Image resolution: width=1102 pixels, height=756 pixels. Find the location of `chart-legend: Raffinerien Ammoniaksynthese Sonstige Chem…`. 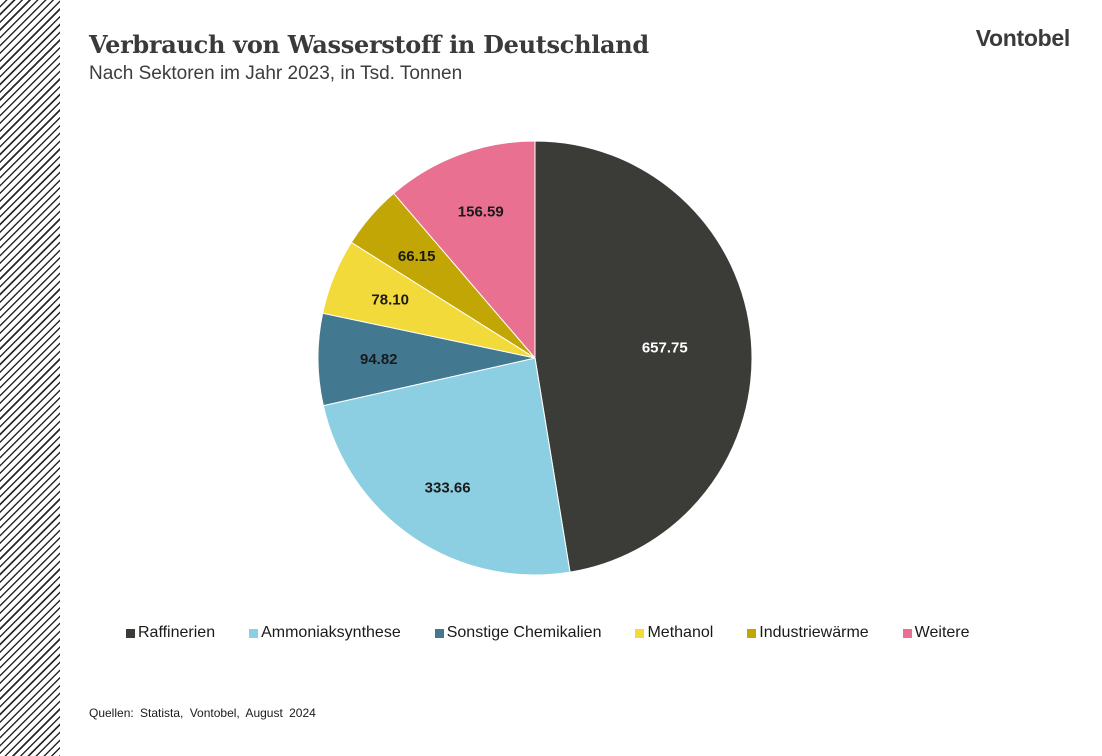

chart-legend: Raffinerien Ammoniaksynthese Sonstige Chem… is located at coordinates (565, 633).